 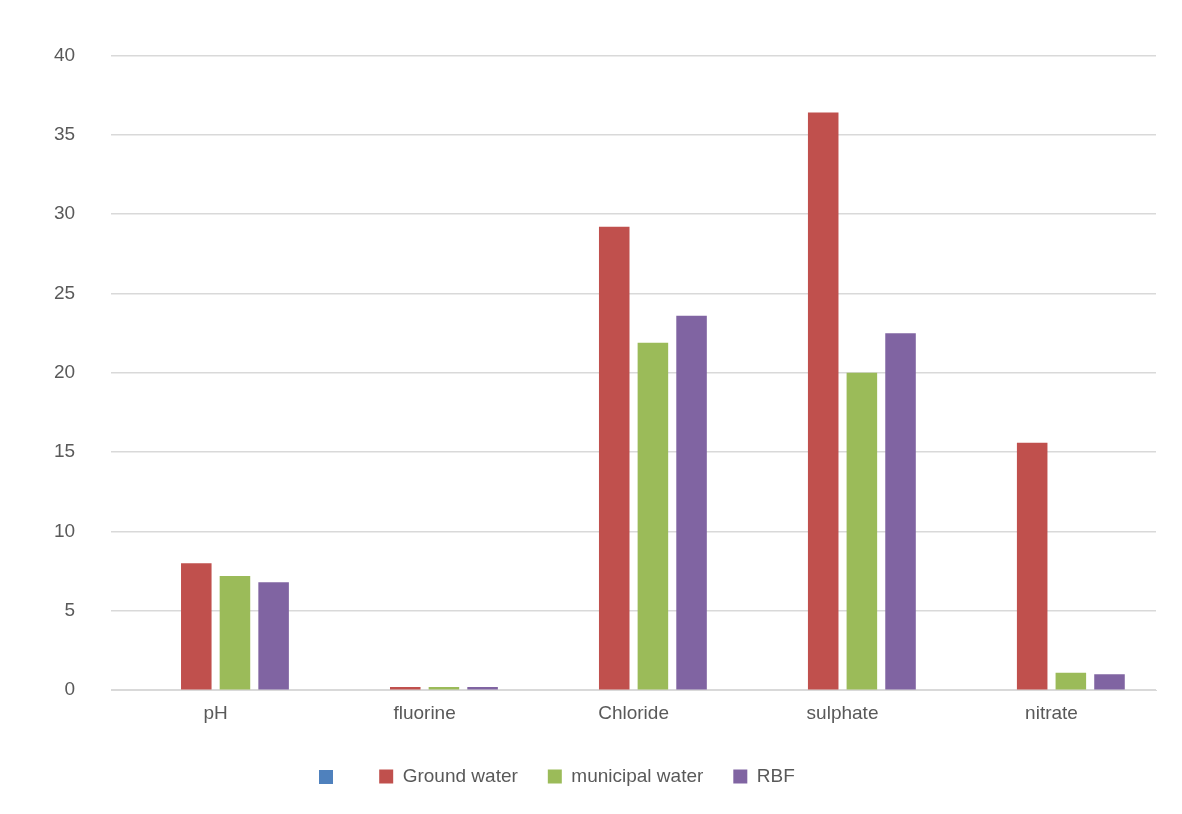 I want to click on y-tick-label: 35, so click(x=64, y=133).